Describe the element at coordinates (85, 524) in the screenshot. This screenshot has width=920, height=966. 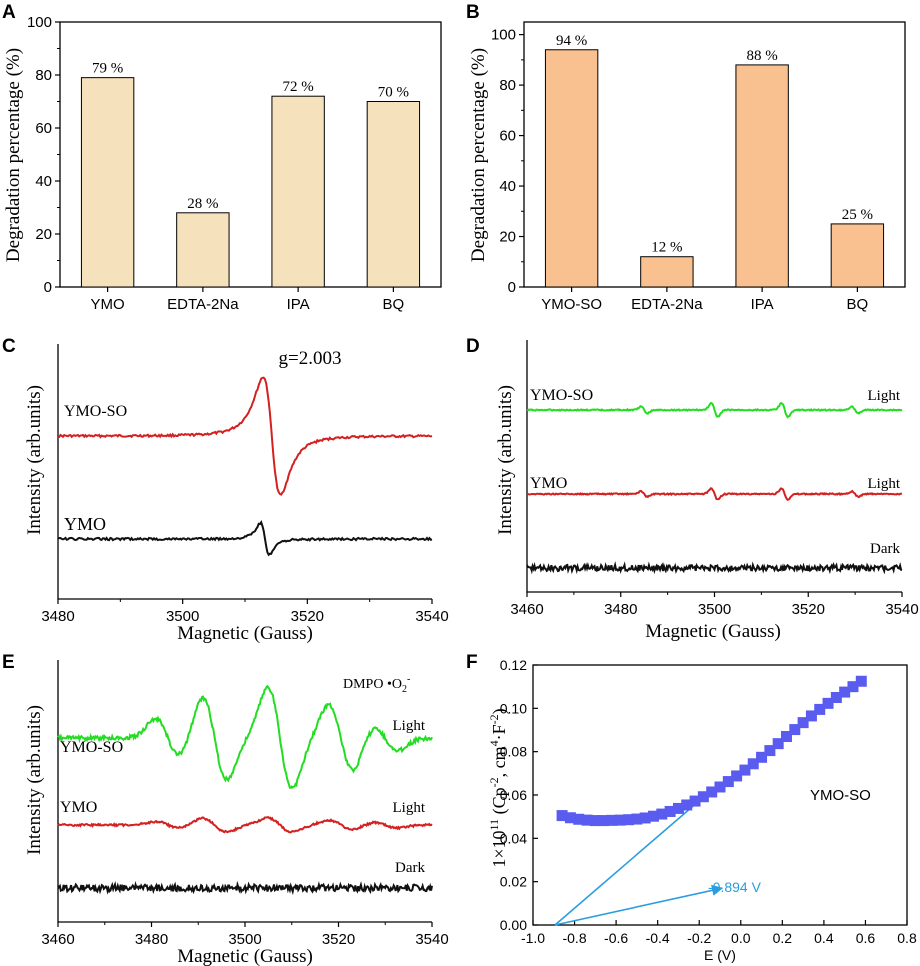
I see `panel-c-series-label-ymo: YMO` at that location.